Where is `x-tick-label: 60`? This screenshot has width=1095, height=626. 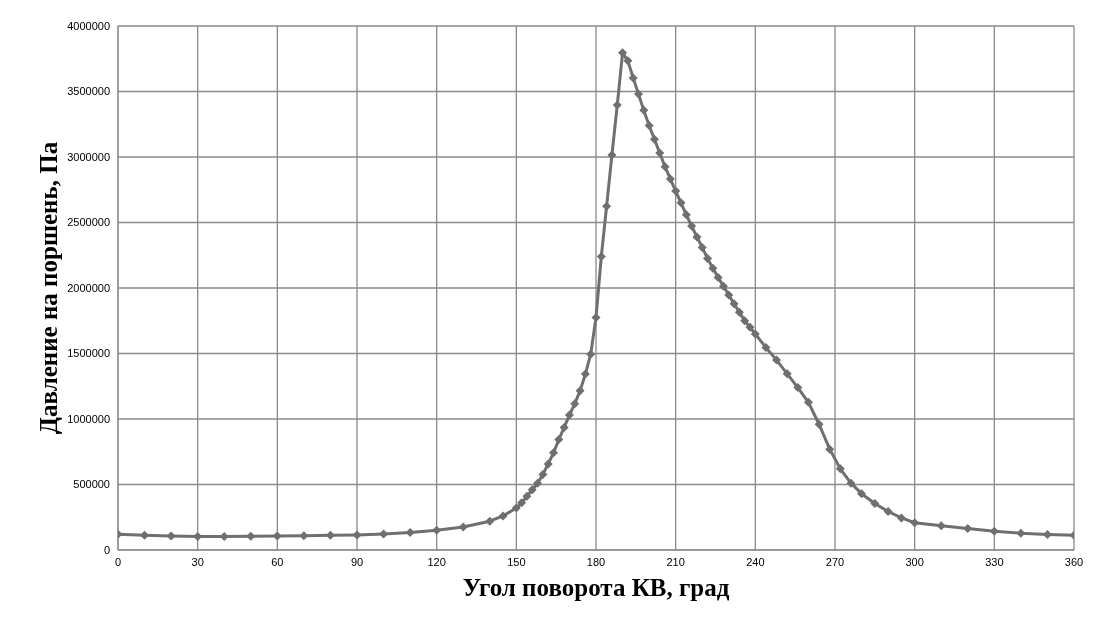
x-tick-label: 60 is located at coordinates (277, 561).